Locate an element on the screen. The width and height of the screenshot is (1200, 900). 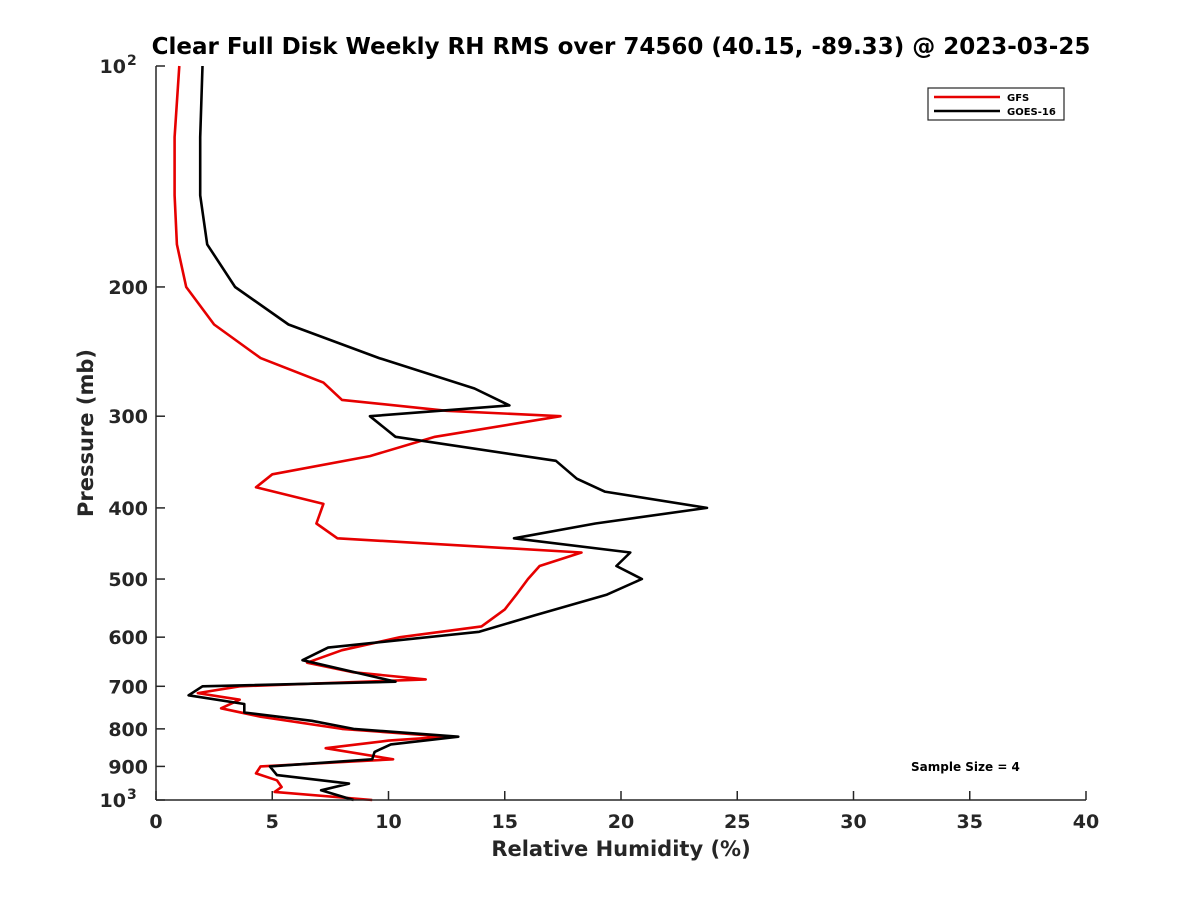
y-tick-label: 500 is located at coordinates (128, 580).